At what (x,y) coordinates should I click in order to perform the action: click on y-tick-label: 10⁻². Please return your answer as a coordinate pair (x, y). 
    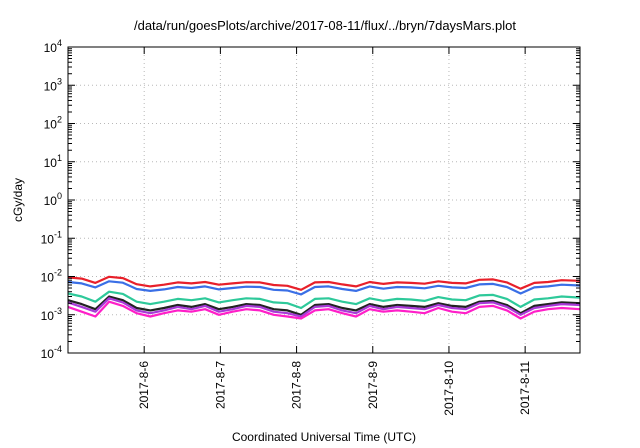
    Looking at the image, I should click on (51, 276).